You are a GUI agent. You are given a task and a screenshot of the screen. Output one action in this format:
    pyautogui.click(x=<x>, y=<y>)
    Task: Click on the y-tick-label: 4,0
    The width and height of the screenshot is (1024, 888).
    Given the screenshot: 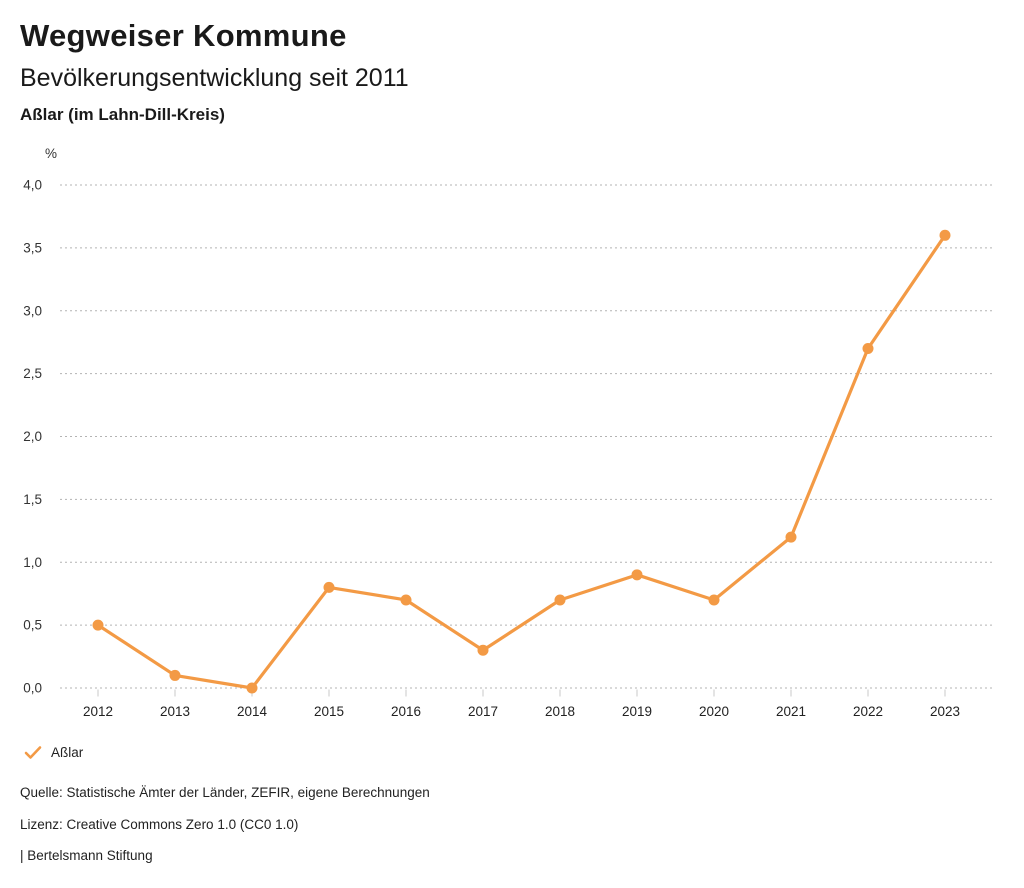 What is the action you would take?
    pyautogui.click(x=32, y=185)
    